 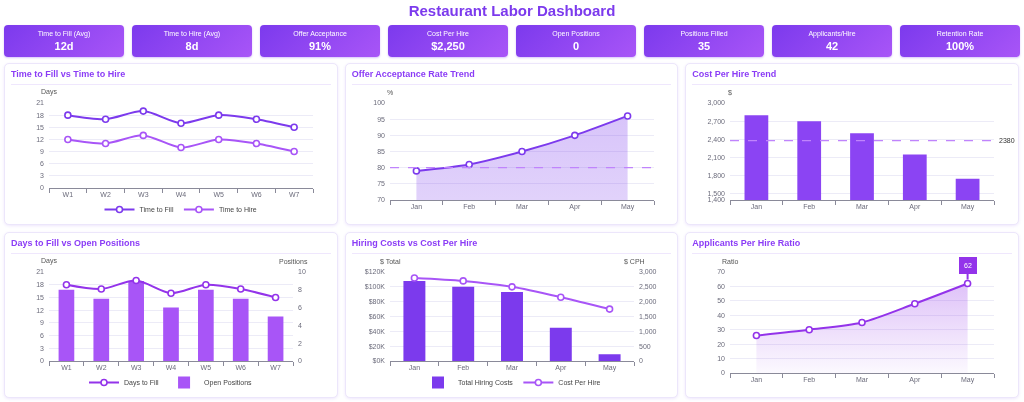 What do you see at coordinates (171, 243) in the screenshot?
I see `chart-title: Days to Fill vs Open Positions` at bounding box center [171, 243].